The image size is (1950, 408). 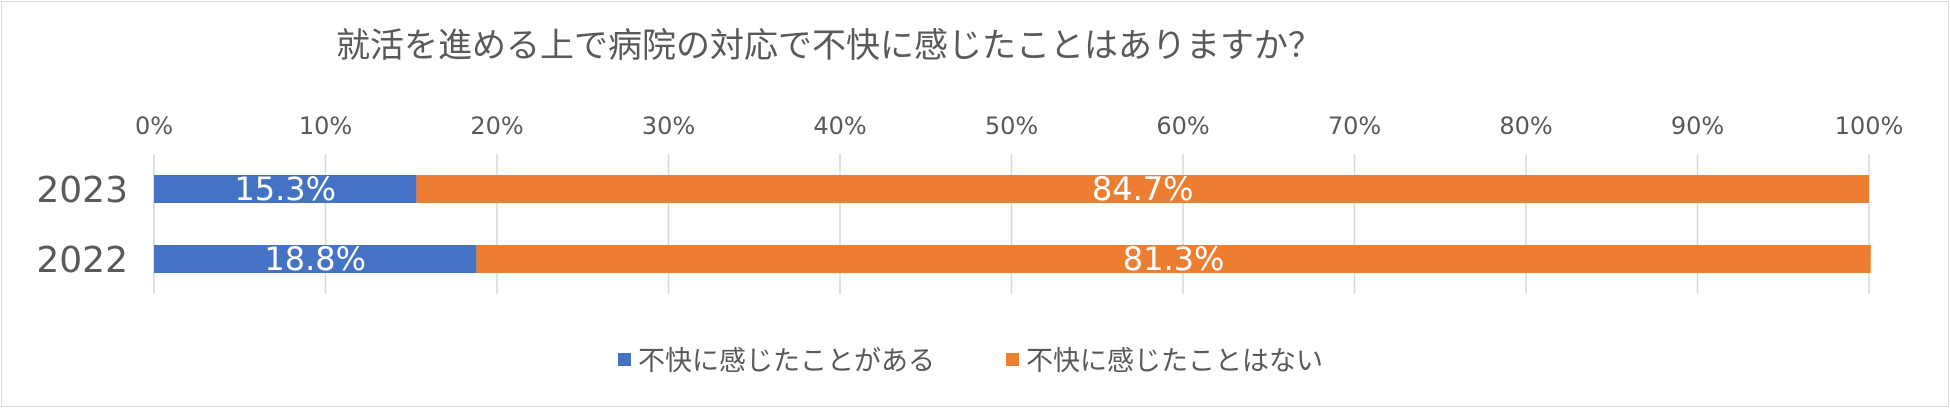 I want to click on x-tick-label: 70%, so click(x=1354, y=126).